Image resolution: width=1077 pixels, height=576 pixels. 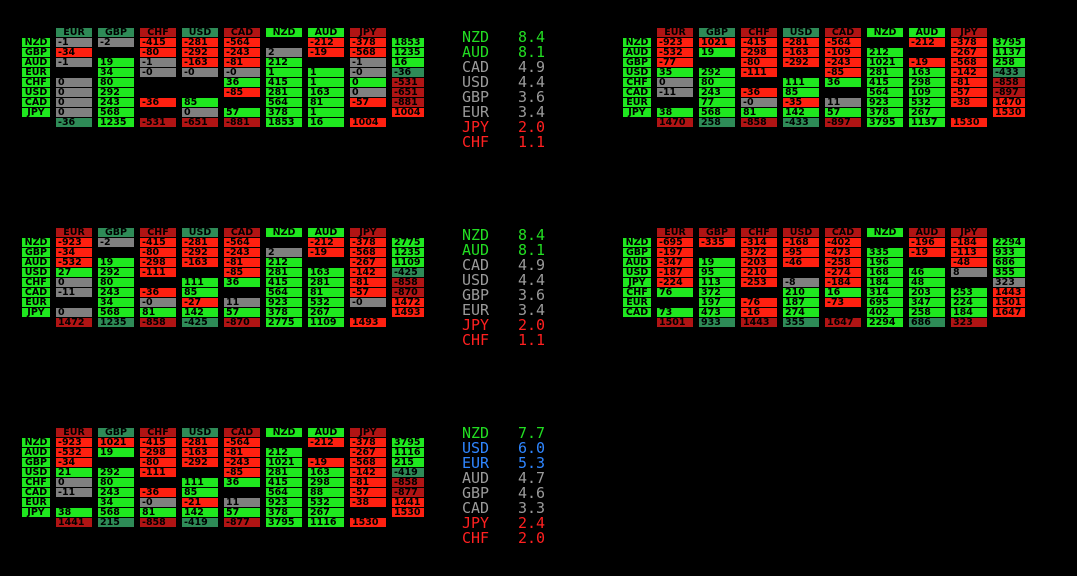 What do you see at coordinates (717, 112) in the screenshot?
I see `matrix-cell: 568` at bounding box center [717, 112].